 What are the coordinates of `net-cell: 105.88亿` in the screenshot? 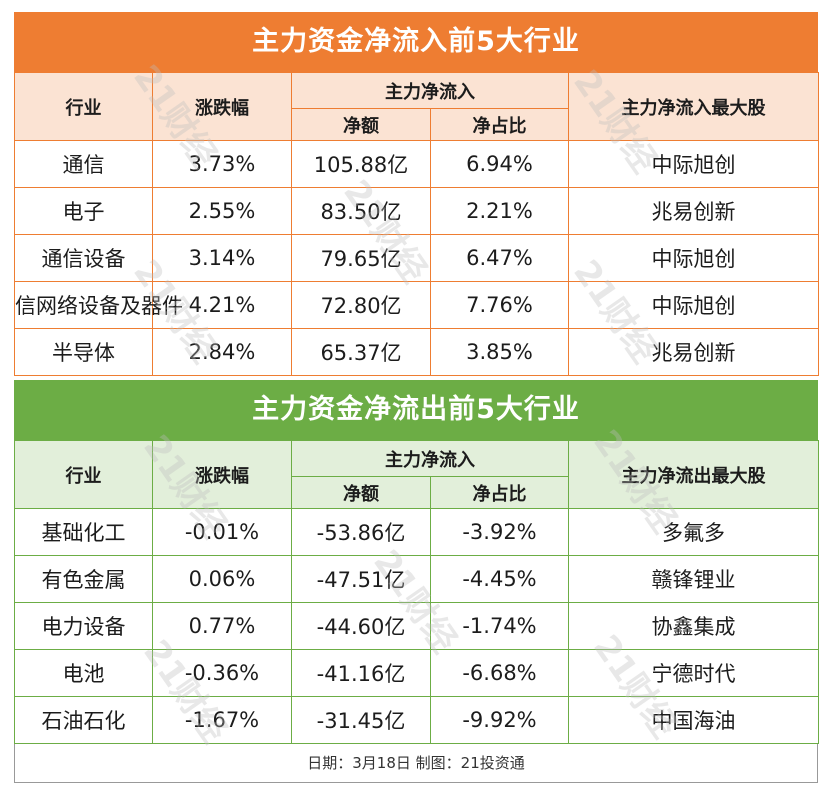 It's located at (361, 164).